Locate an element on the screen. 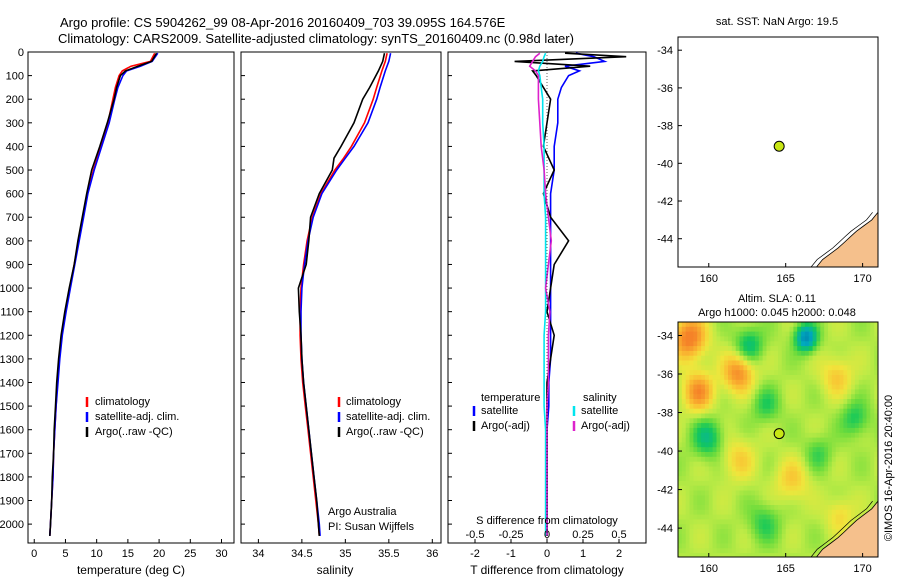 The height and width of the screenshot is (580, 900). y-tick-label: 0 is located at coordinates (21, 53).